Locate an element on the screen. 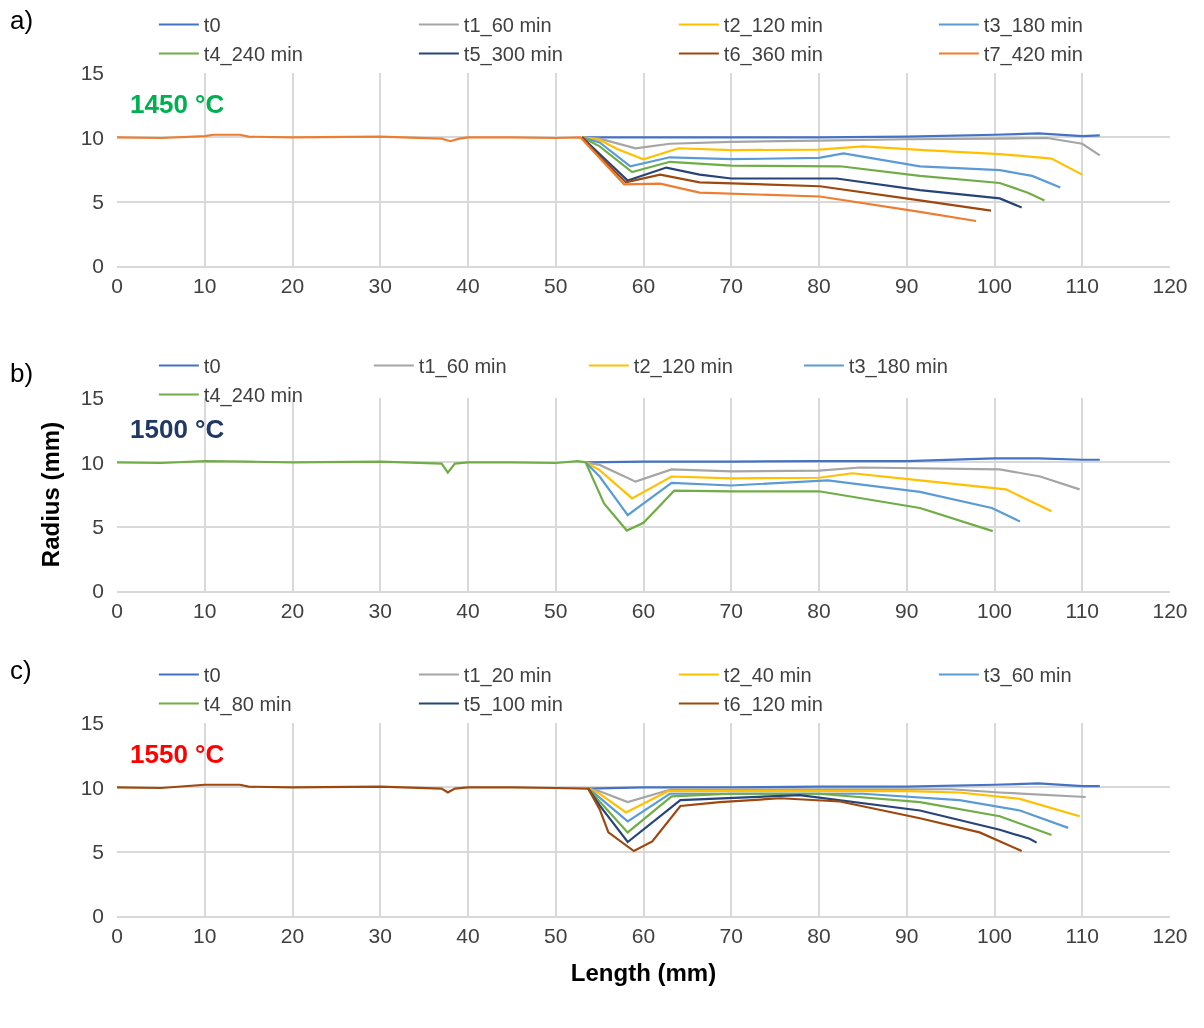  legend-label: t4_80 min is located at coordinates (247, 705).